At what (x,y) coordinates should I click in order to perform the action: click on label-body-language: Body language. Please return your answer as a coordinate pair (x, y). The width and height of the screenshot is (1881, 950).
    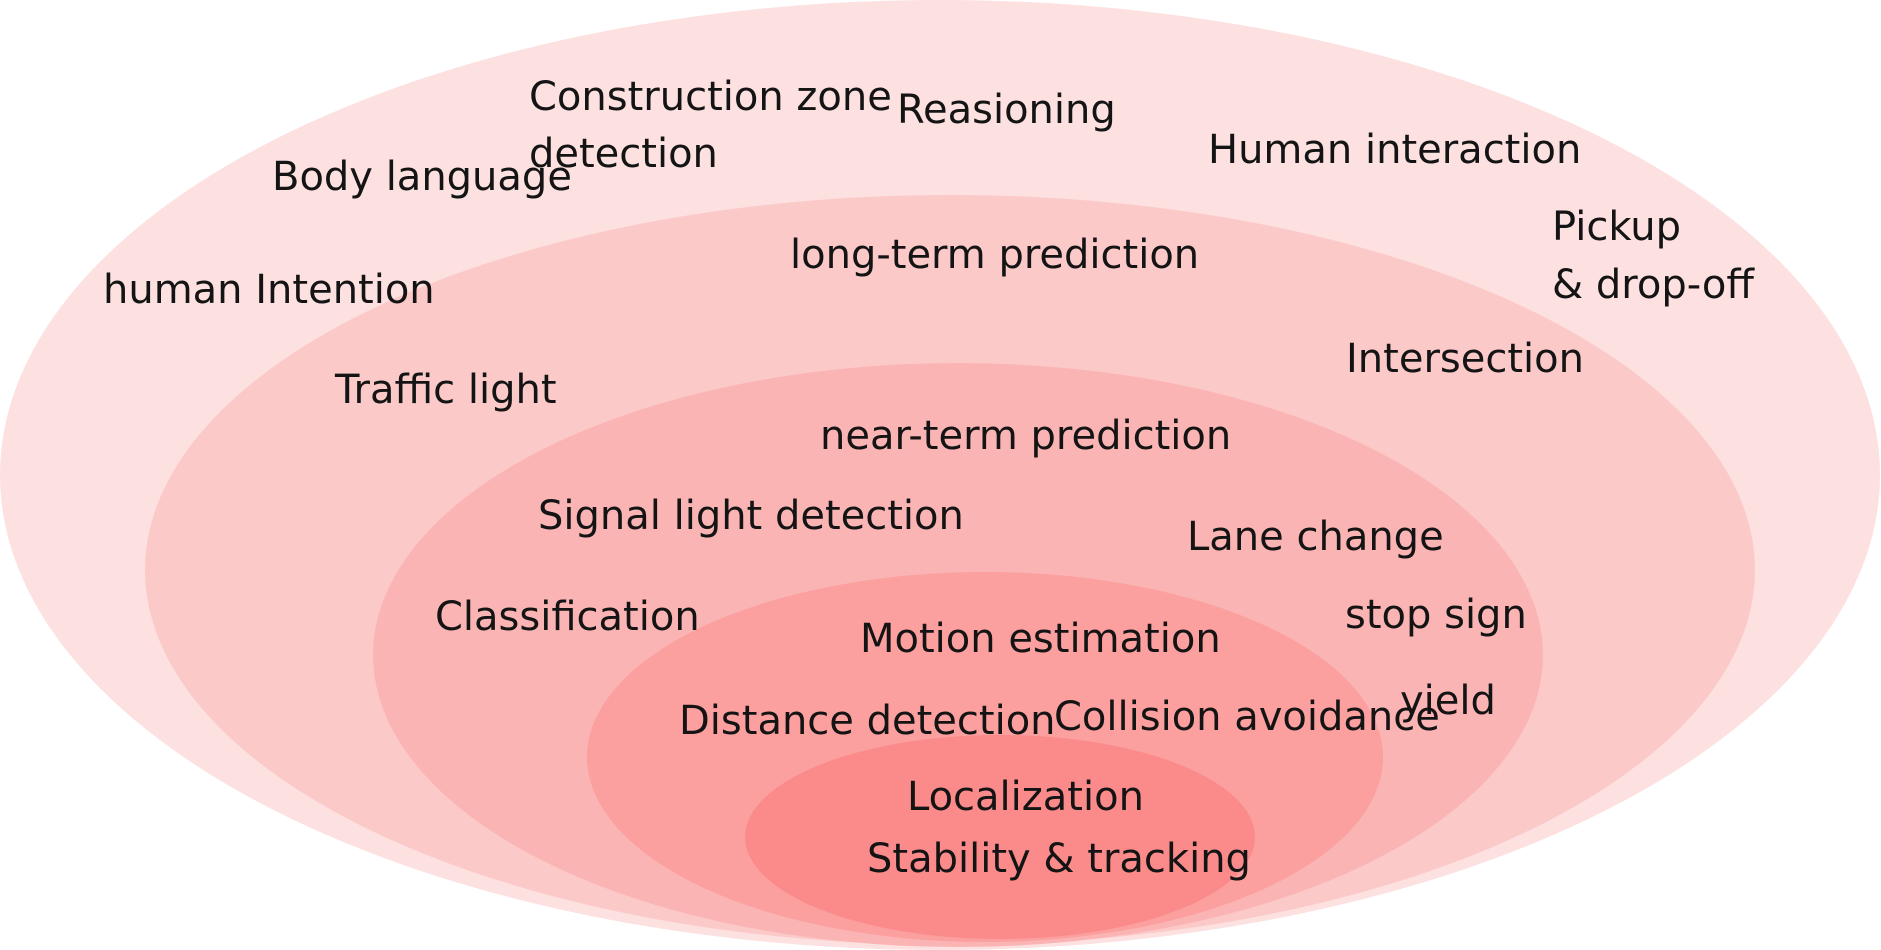
    Looking at the image, I should click on (422, 177).